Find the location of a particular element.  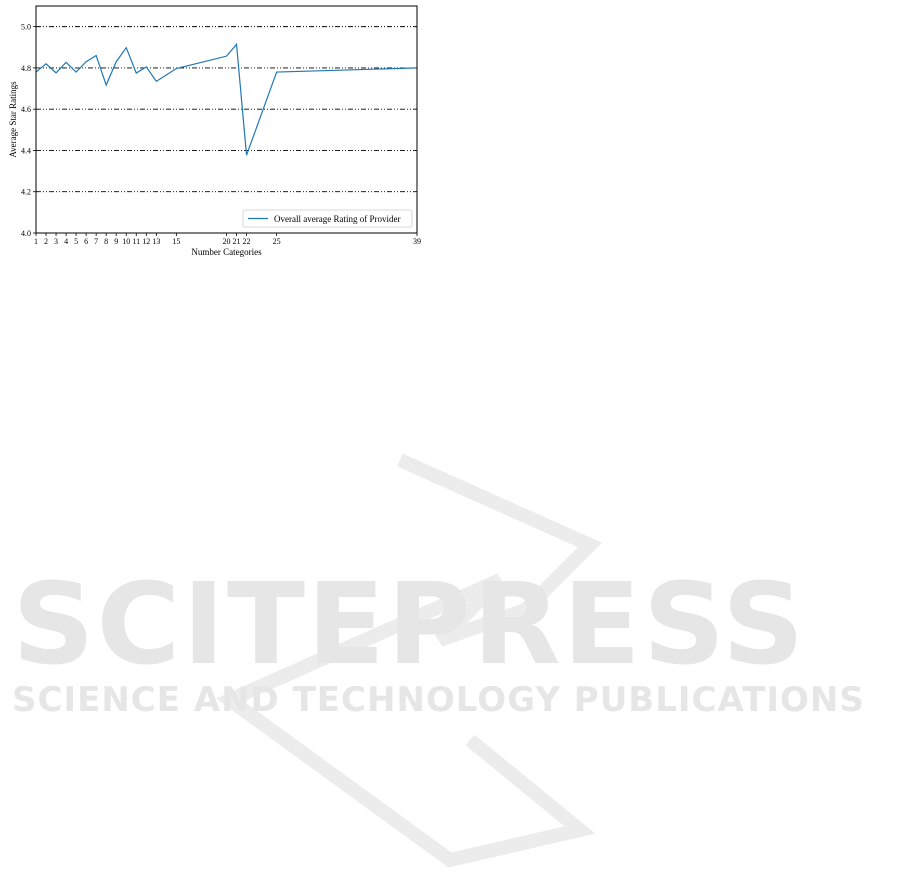

x-axis-label: Number Categories is located at coordinates (226, 252).